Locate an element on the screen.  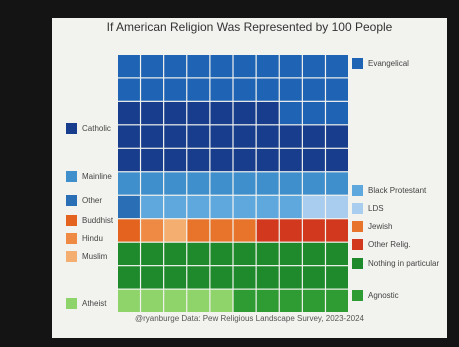
legend-lds: LDS is located at coordinates (368, 208).